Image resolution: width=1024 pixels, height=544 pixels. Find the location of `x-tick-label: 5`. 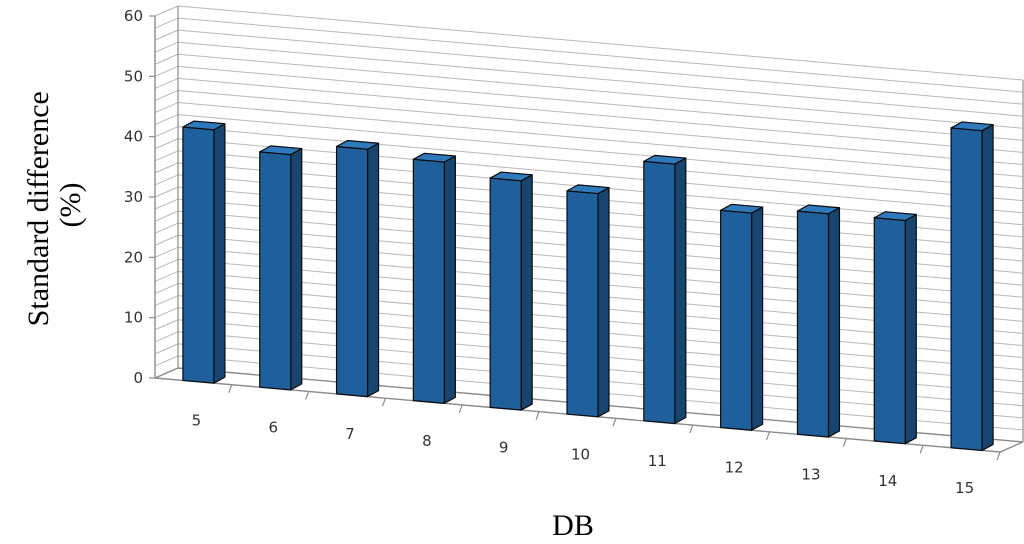

x-tick-label: 5 is located at coordinates (197, 421).